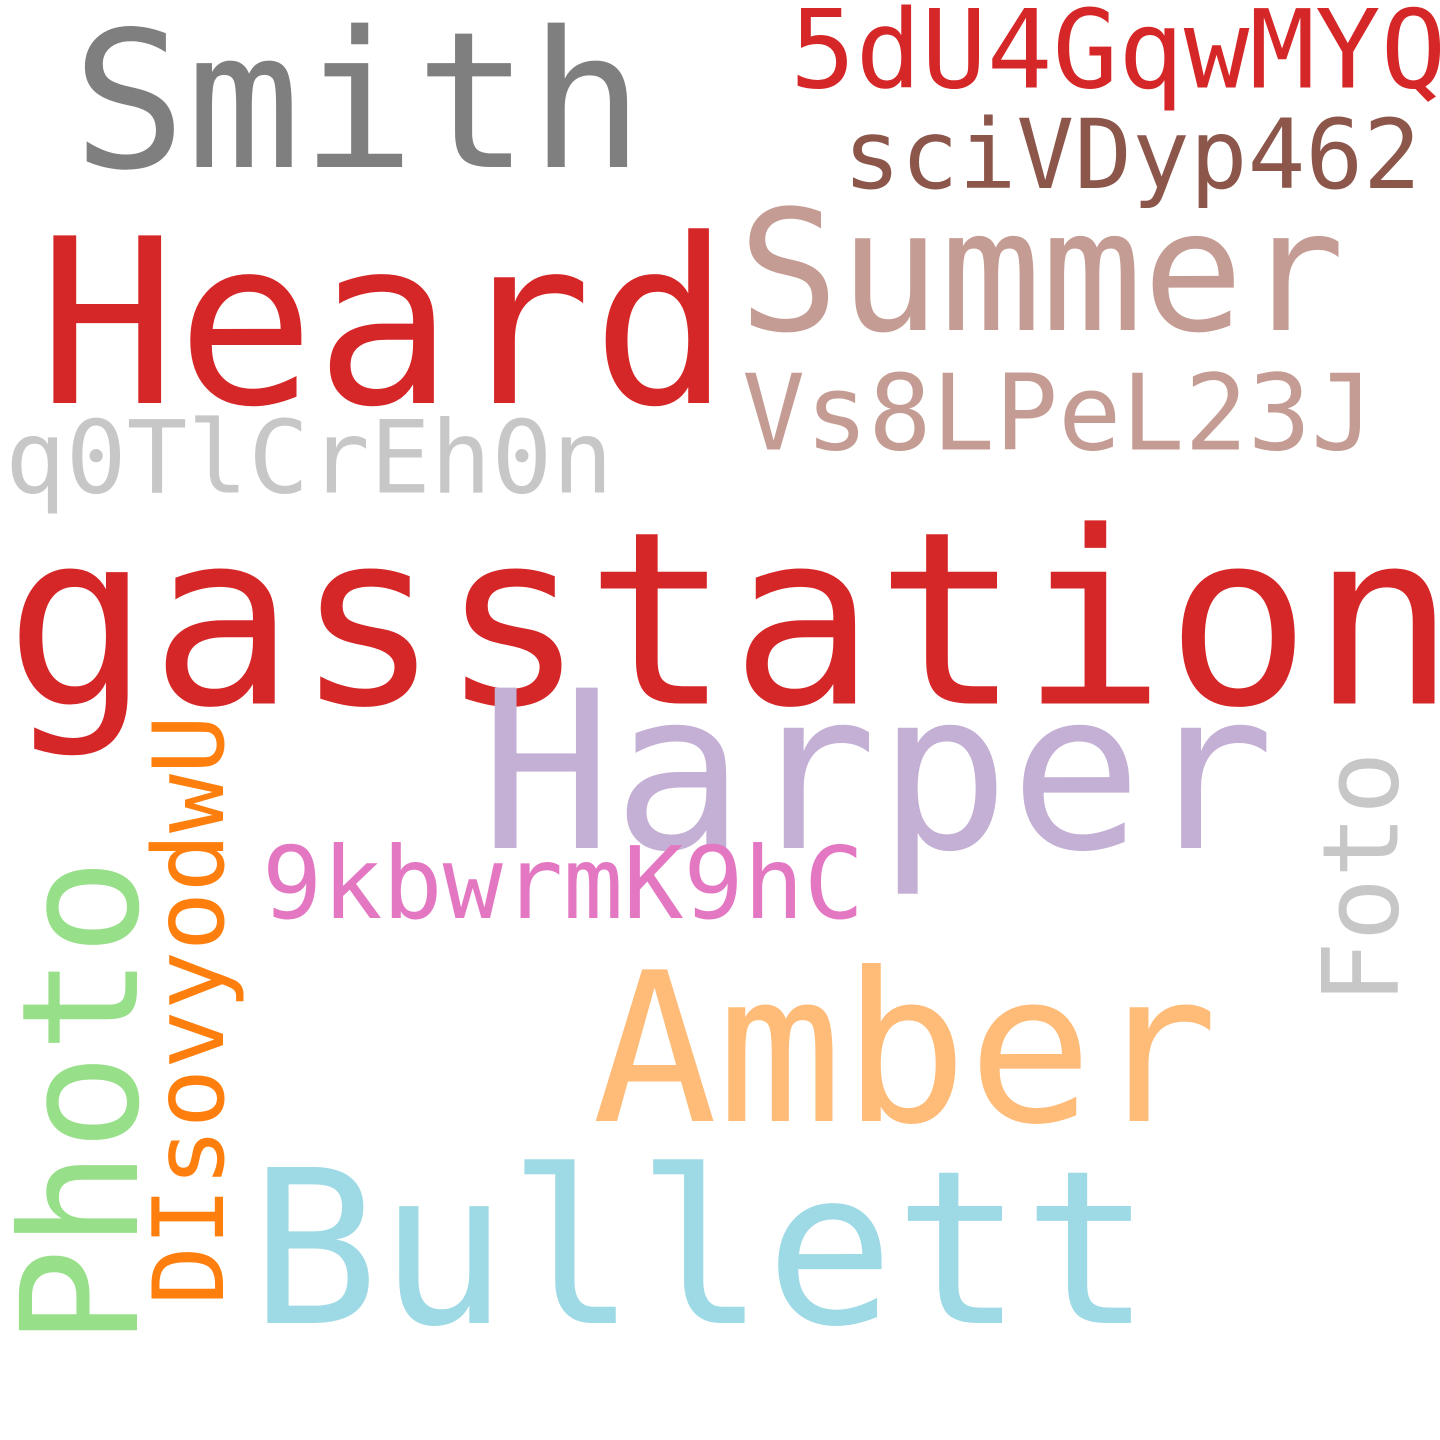  Describe the element at coordinates (358, 106) in the screenshot. I see `word-smith: Smith` at that location.